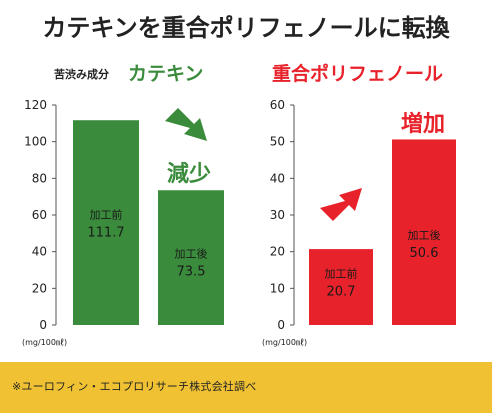 This screenshot has height=413, width=492. What do you see at coordinates (39, 288) in the screenshot?
I see `left-y-tick-label: 20` at bounding box center [39, 288].